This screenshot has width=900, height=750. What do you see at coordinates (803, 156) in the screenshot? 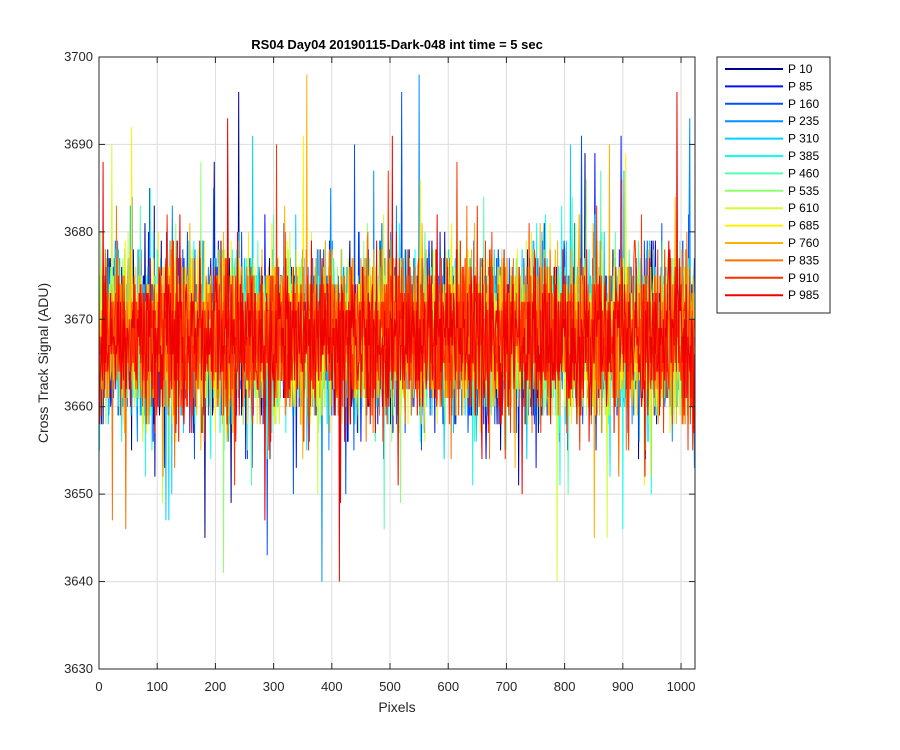
I see `legend-label: P 385` at bounding box center [803, 156].